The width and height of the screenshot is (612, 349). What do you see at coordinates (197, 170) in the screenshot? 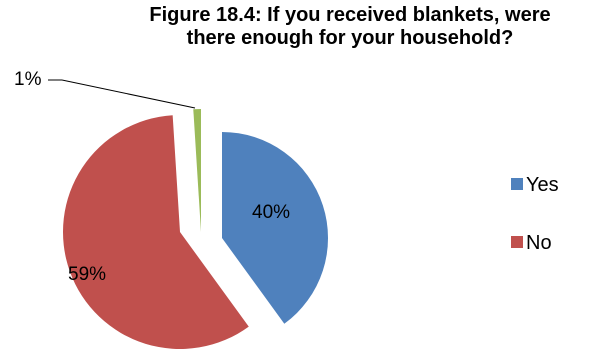
I see `pie-slice-other` at bounding box center [197, 170].